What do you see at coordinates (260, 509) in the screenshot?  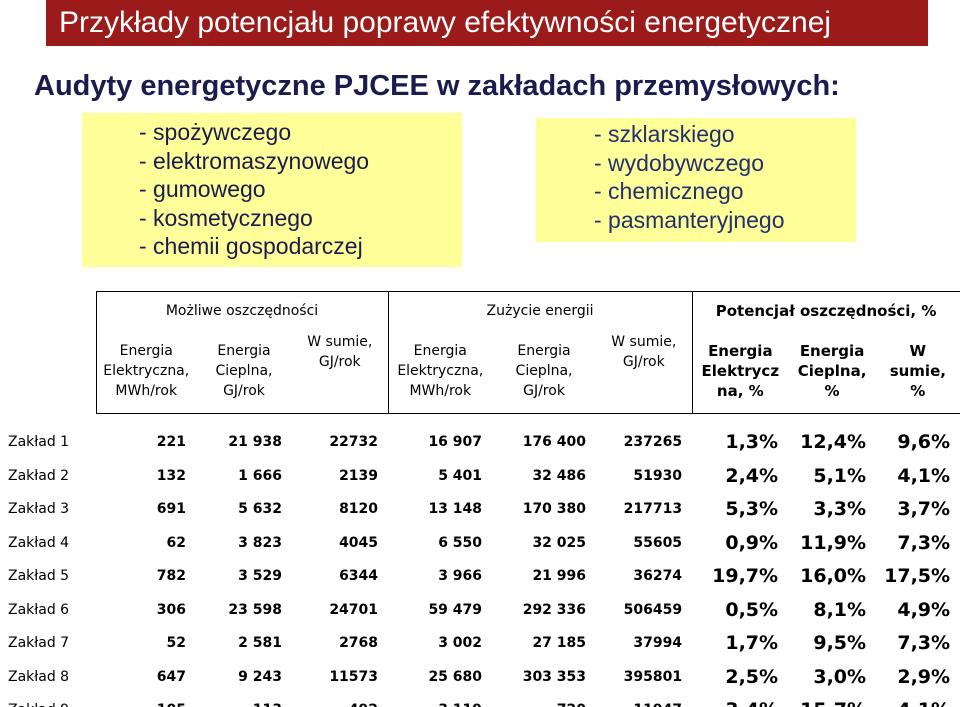 I see `value-cell: 5 632` at bounding box center [260, 509].